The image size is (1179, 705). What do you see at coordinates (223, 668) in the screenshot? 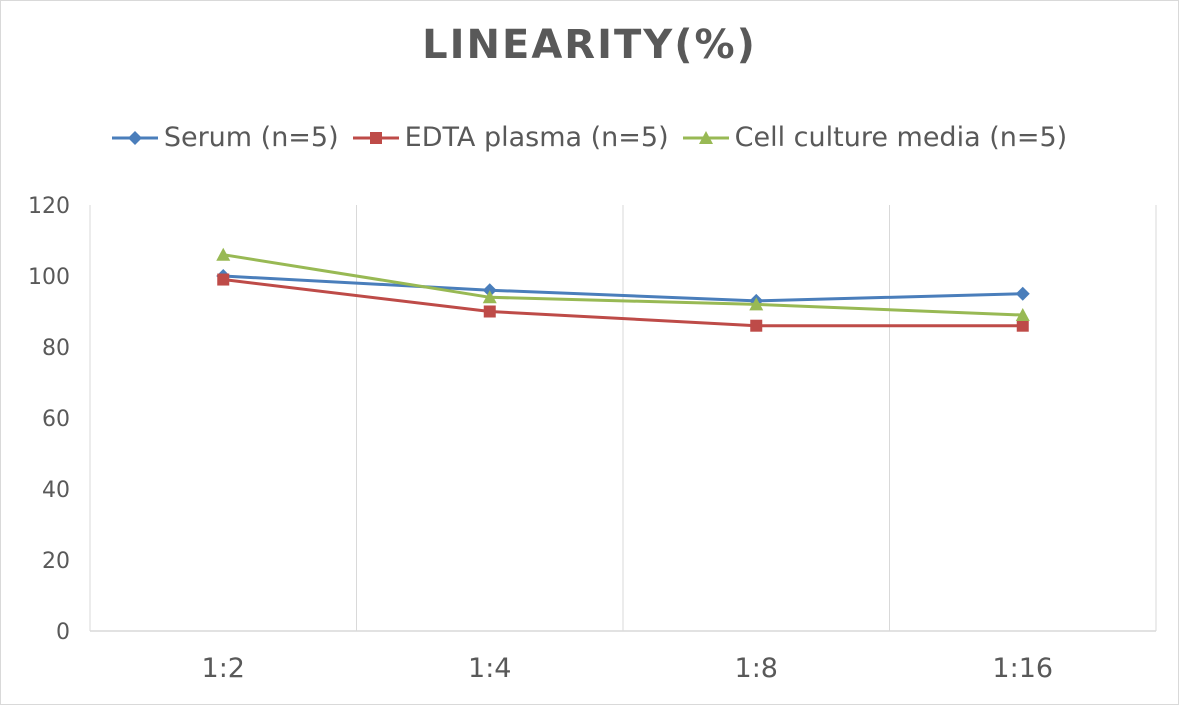
I see `x-tick-label: 1:2` at bounding box center [223, 668].